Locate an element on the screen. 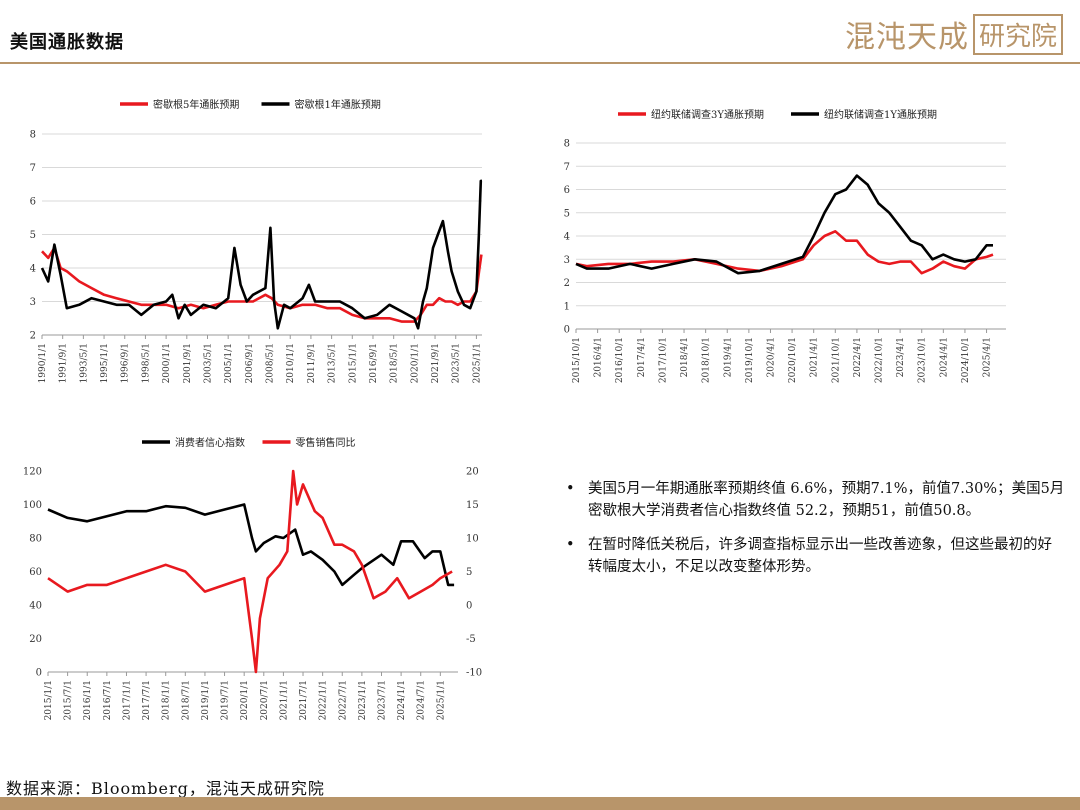 This screenshot has width=1080, height=810. x-tick-label: 1995/1/1 is located at coordinates (105, 363).